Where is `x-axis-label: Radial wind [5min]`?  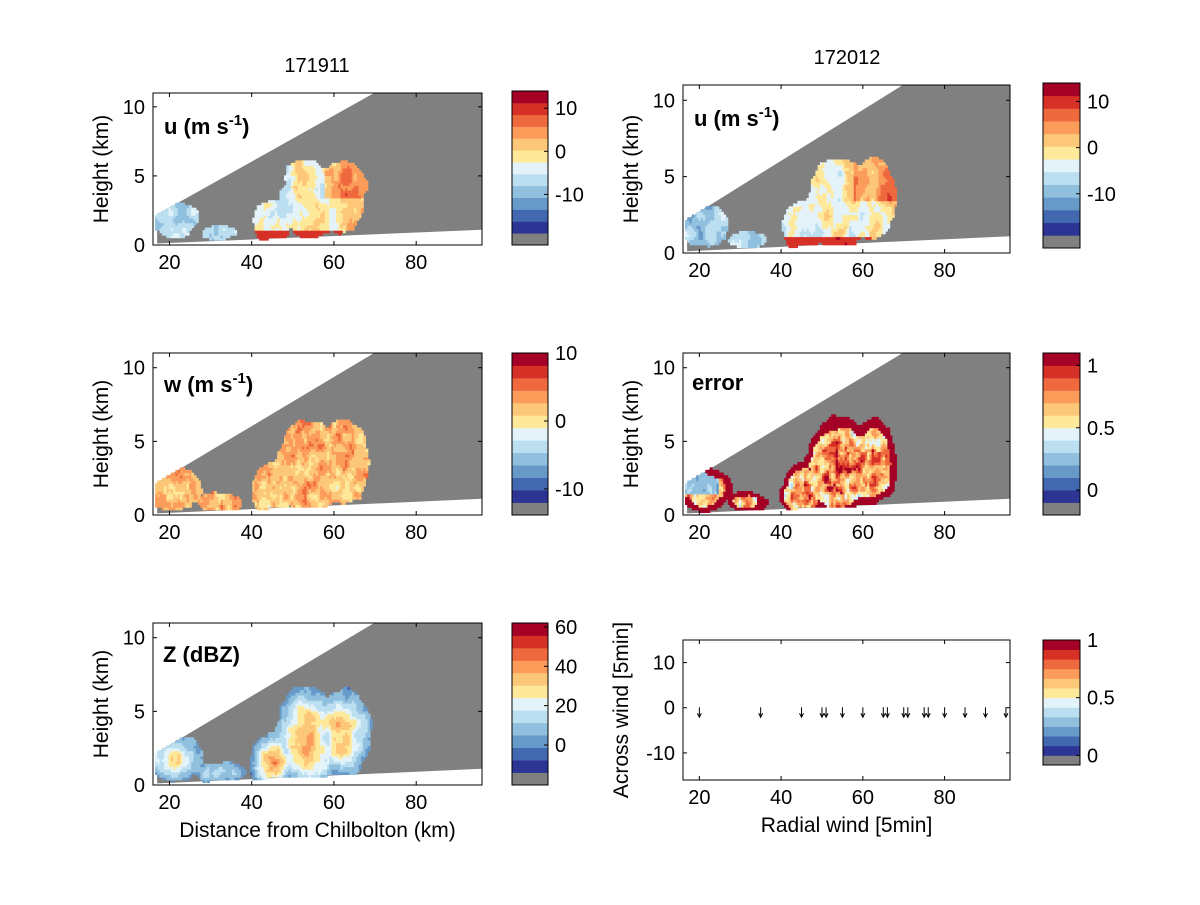
x-axis-label: Radial wind [5min] is located at coordinates (847, 825).